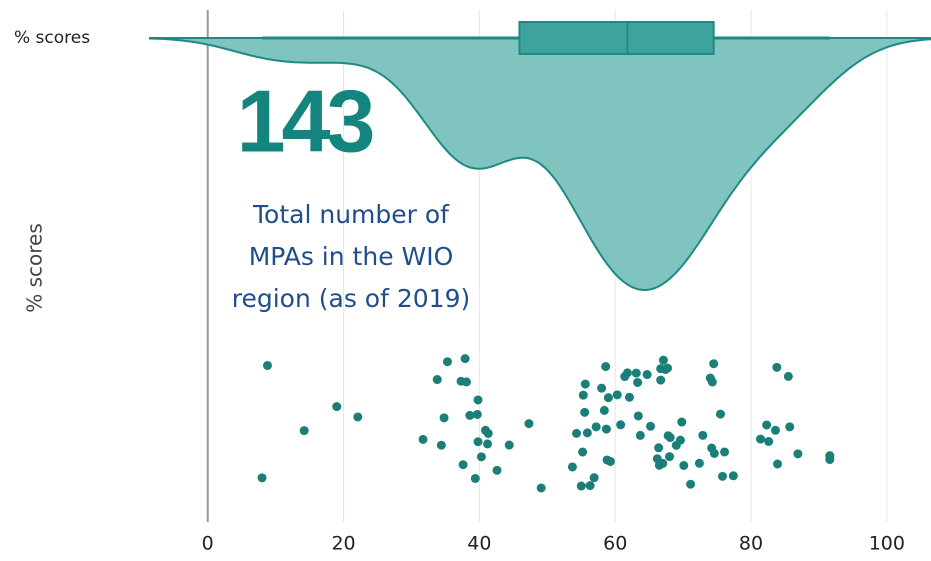 The width and height of the screenshot is (931, 561). What do you see at coordinates (351, 214) in the screenshot?
I see `annotation-line: Total number of` at bounding box center [351, 214].